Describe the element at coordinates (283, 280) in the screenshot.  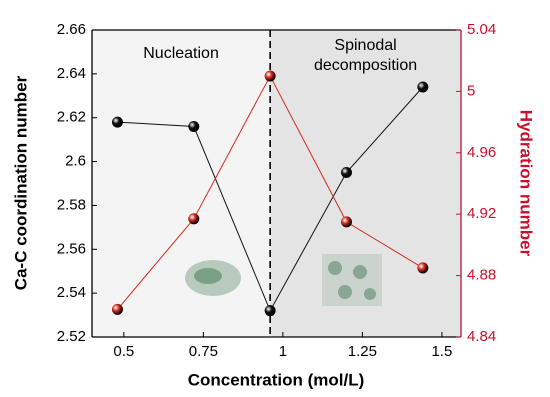
I see `structure-images` at that location.